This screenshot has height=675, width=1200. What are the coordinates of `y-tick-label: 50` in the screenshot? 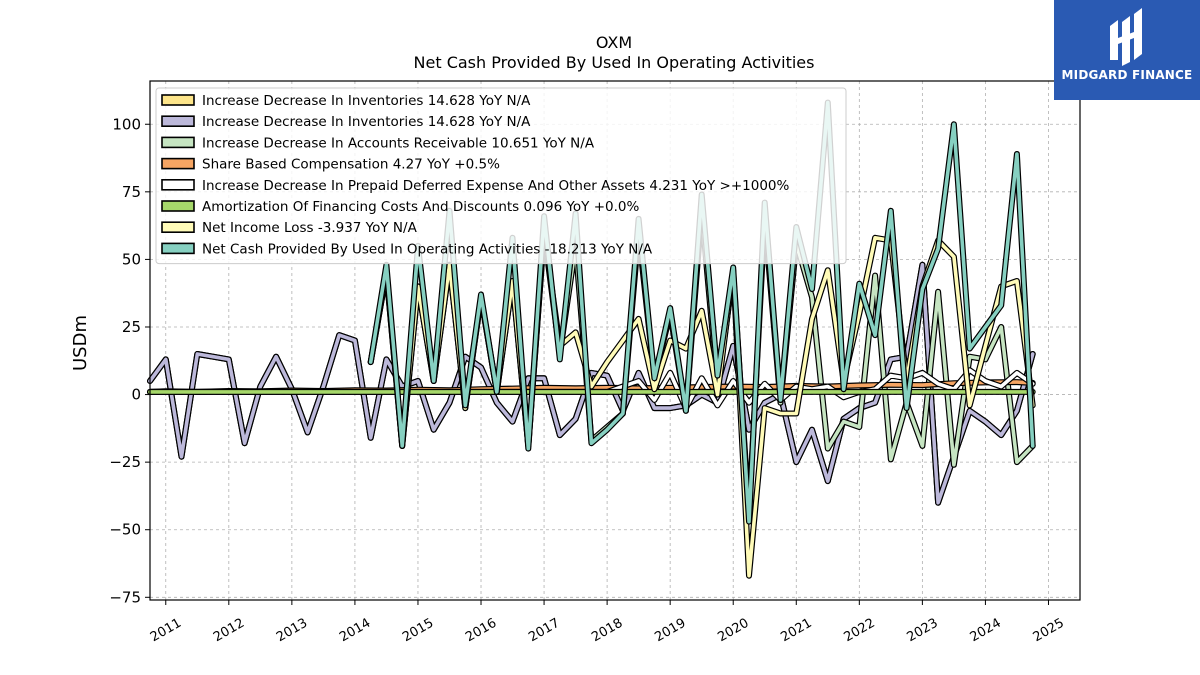 It's located at (131, 259).